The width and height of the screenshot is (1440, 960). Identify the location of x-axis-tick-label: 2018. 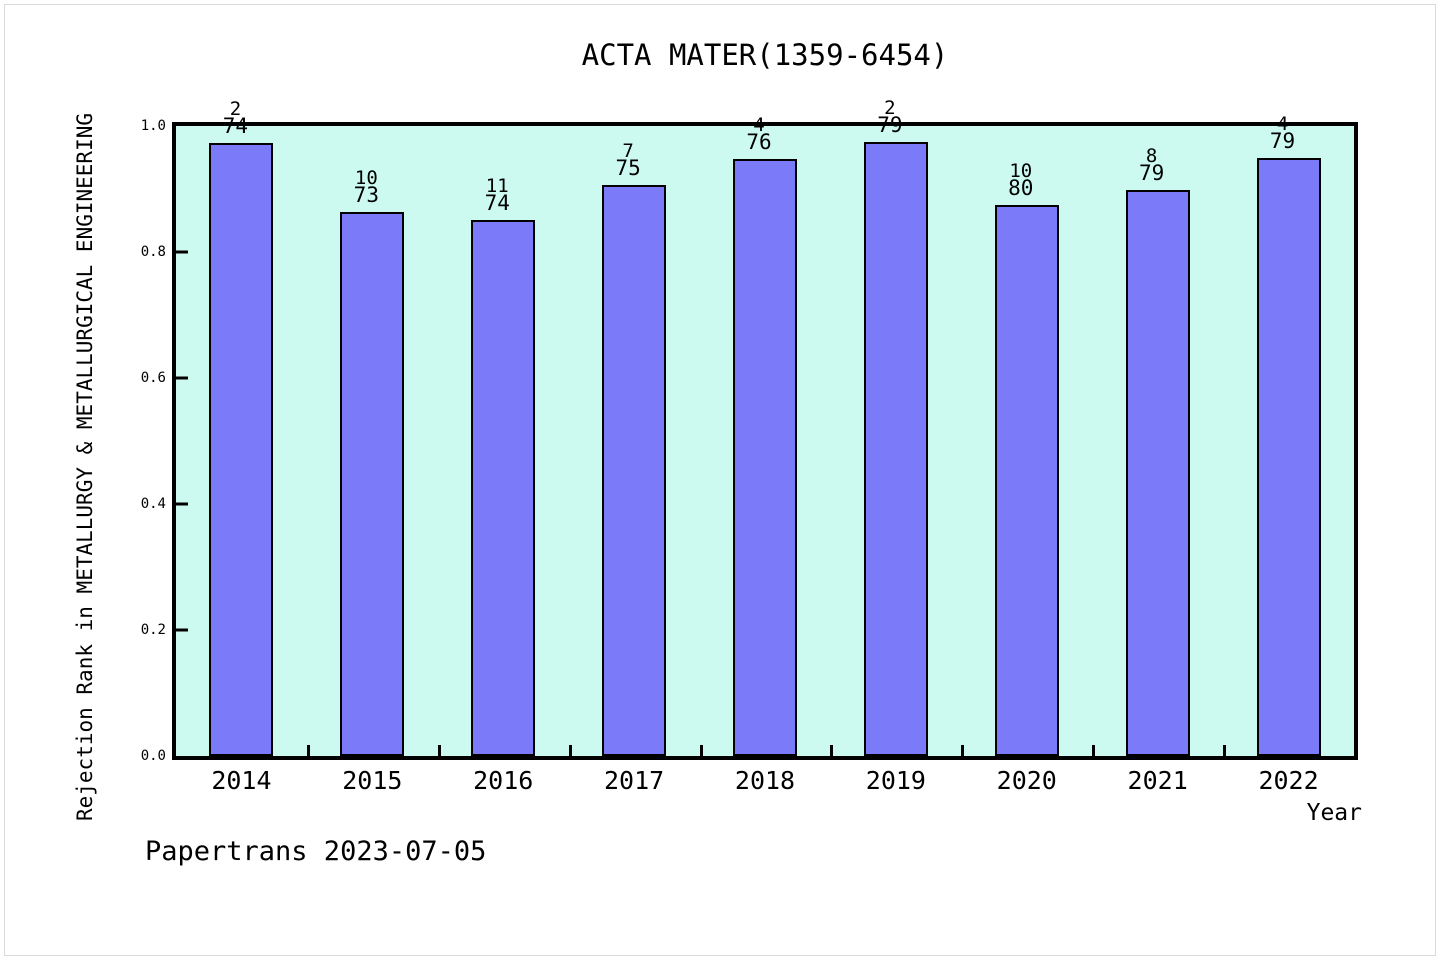
(765, 780).